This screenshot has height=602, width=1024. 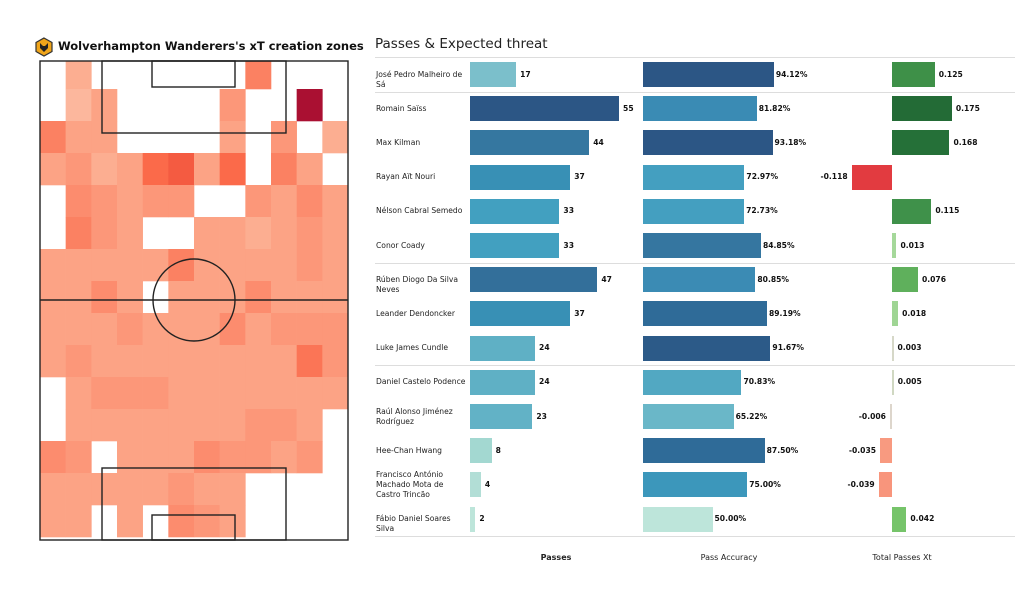 What do you see at coordinates (415, 313) in the screenshot?
I see `player-name: Leander Dendoncker` at bounding box center [415, 313].